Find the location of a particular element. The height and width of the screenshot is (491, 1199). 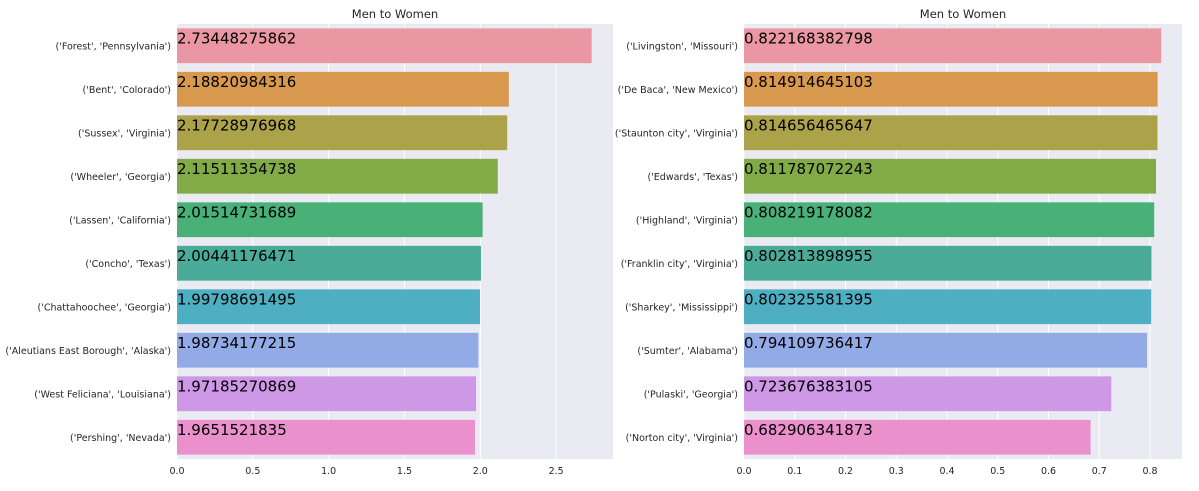

x-tick-label: 0.6 is located at coordinates (1048, 471).